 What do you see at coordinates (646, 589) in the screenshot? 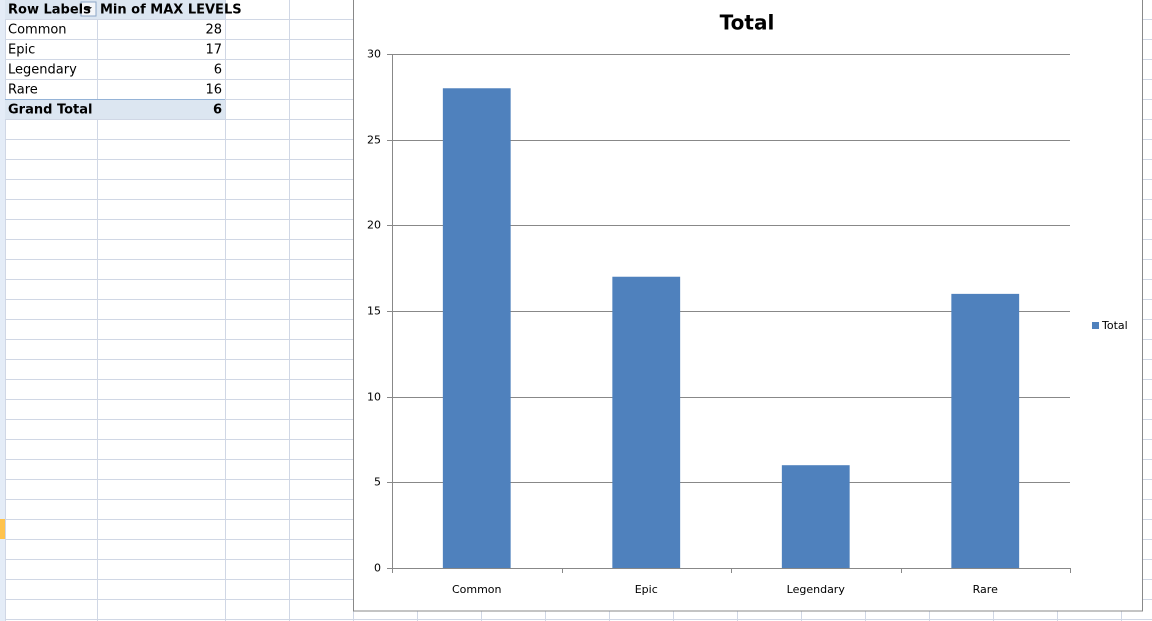
I see `x-tick-label: Epic` at bounding box center [646, 589].